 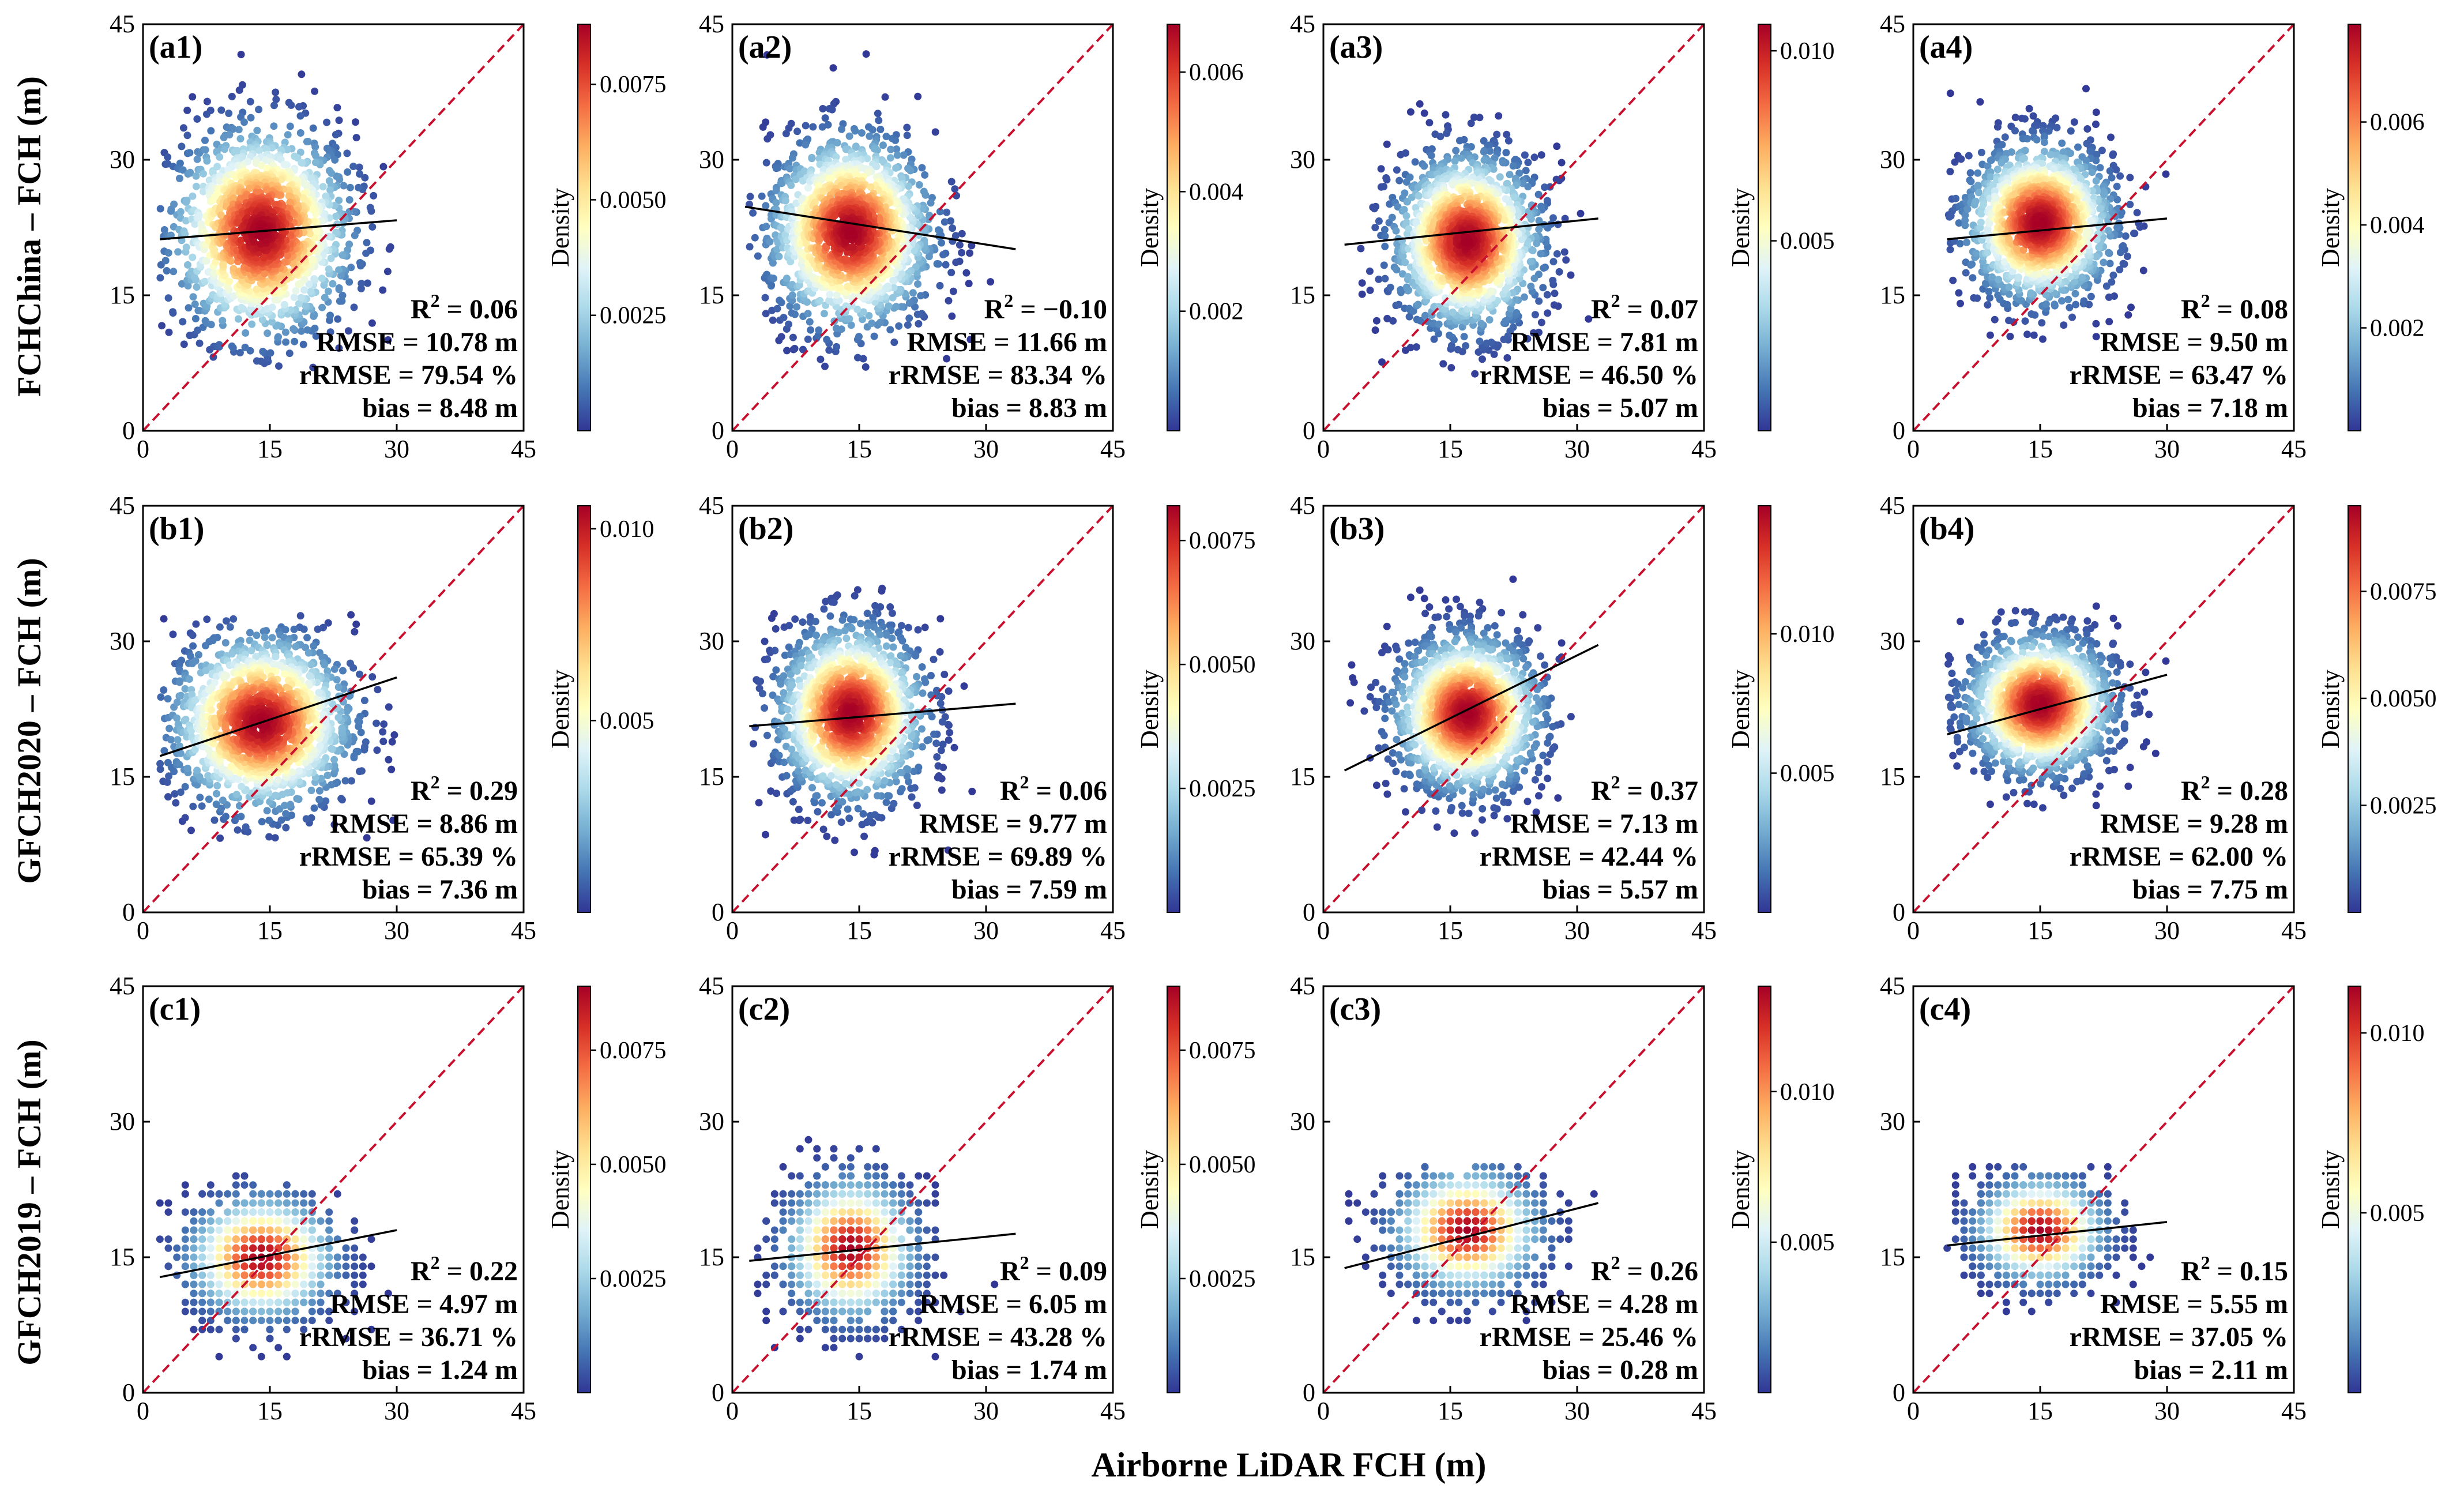 I want to click on panel-label: (a3), so click(x=1356, y=47).